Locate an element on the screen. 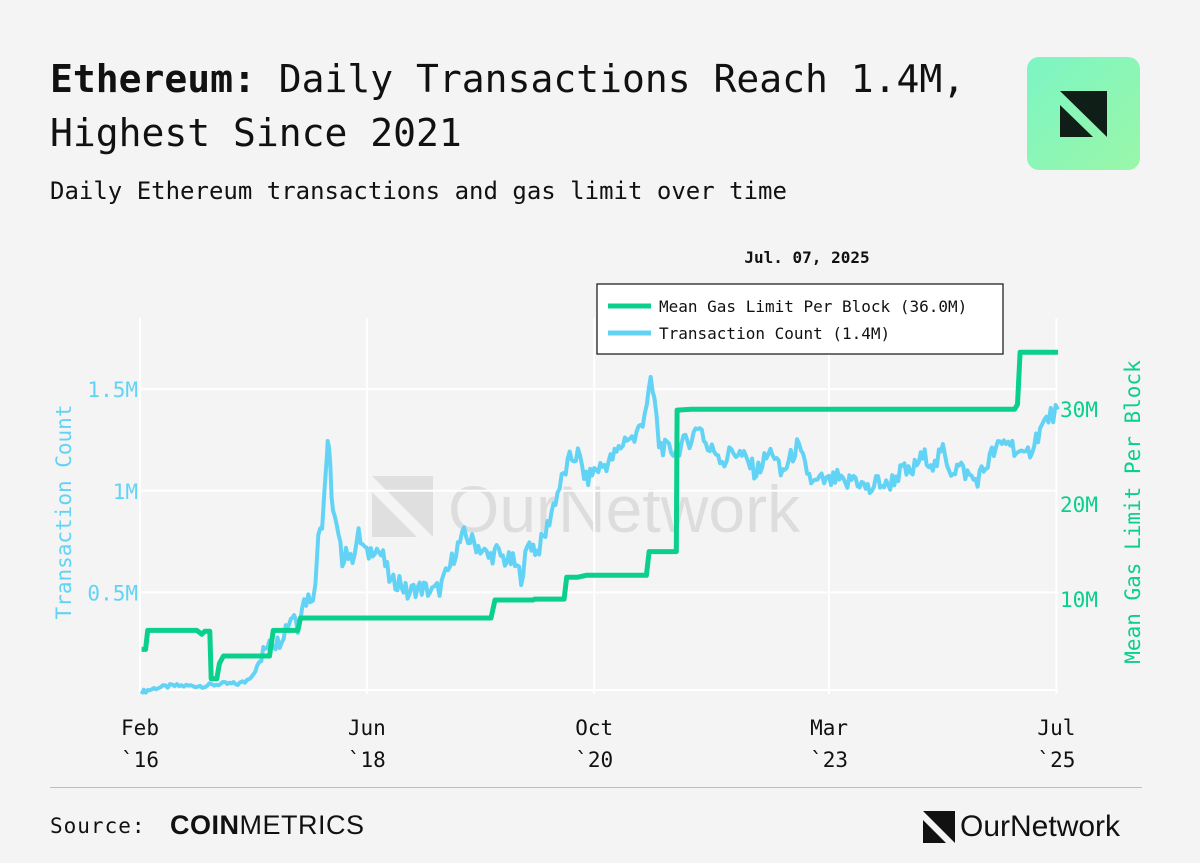 Image resolution: width=1200 pixels, height=863 pixels. y-right-tick-label: 30M is located at coordinates (1079, 410).